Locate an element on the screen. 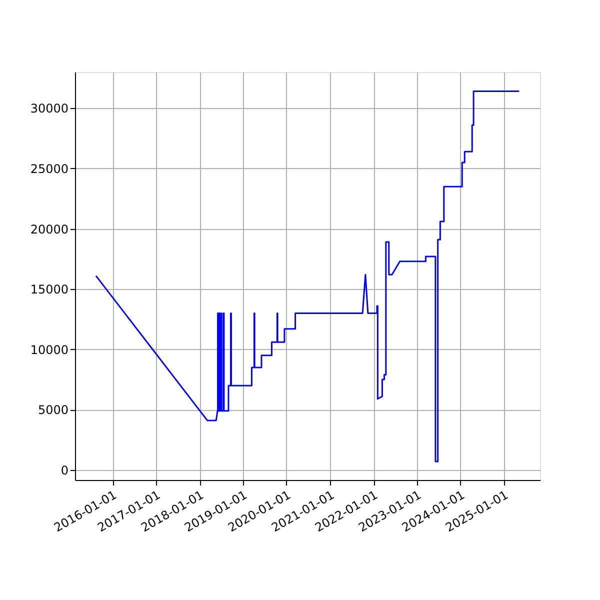 The image size is (600, 600). y-tick-label: 10000 is located at coordinates (49, 349).